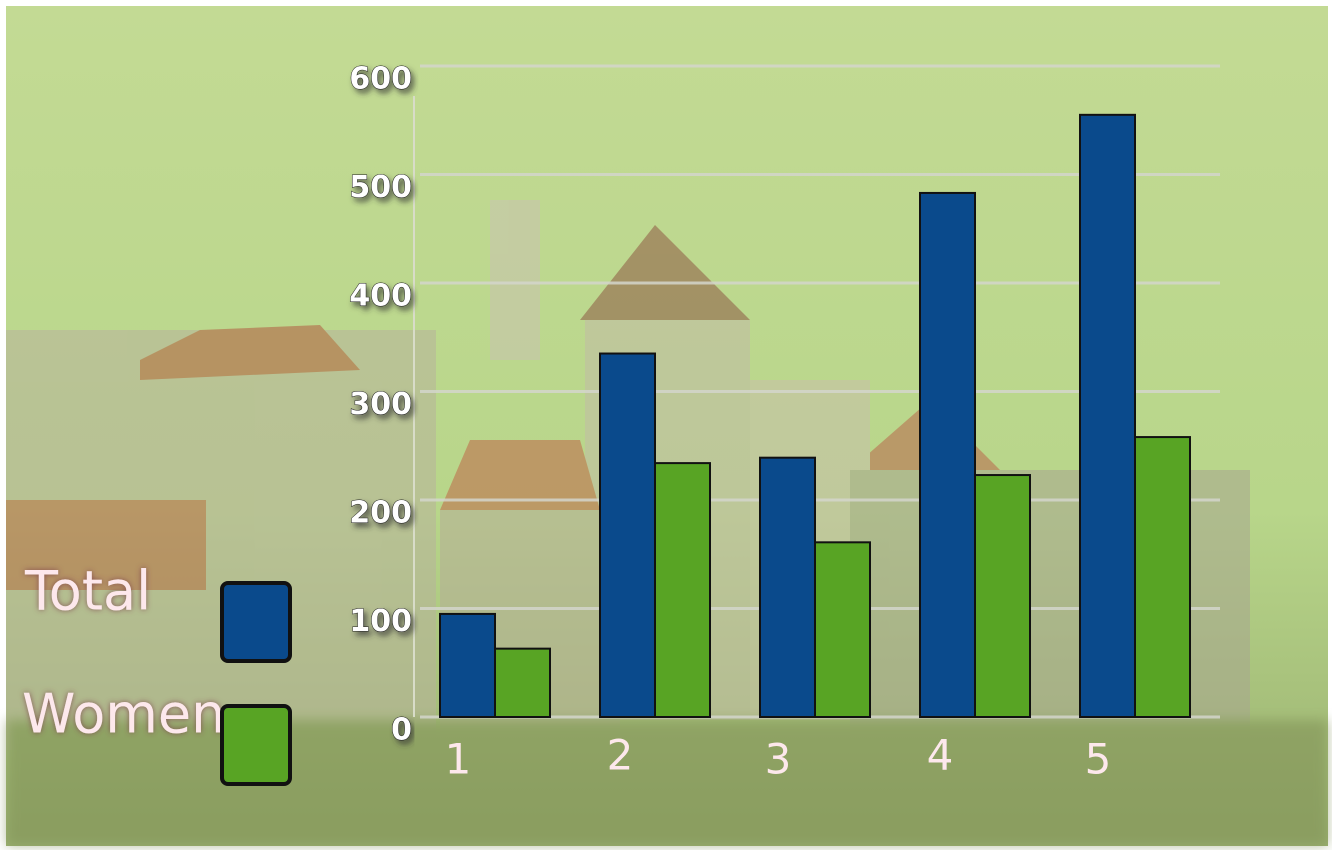  I want to click on y-tick-label: 200, so click(380, 513).